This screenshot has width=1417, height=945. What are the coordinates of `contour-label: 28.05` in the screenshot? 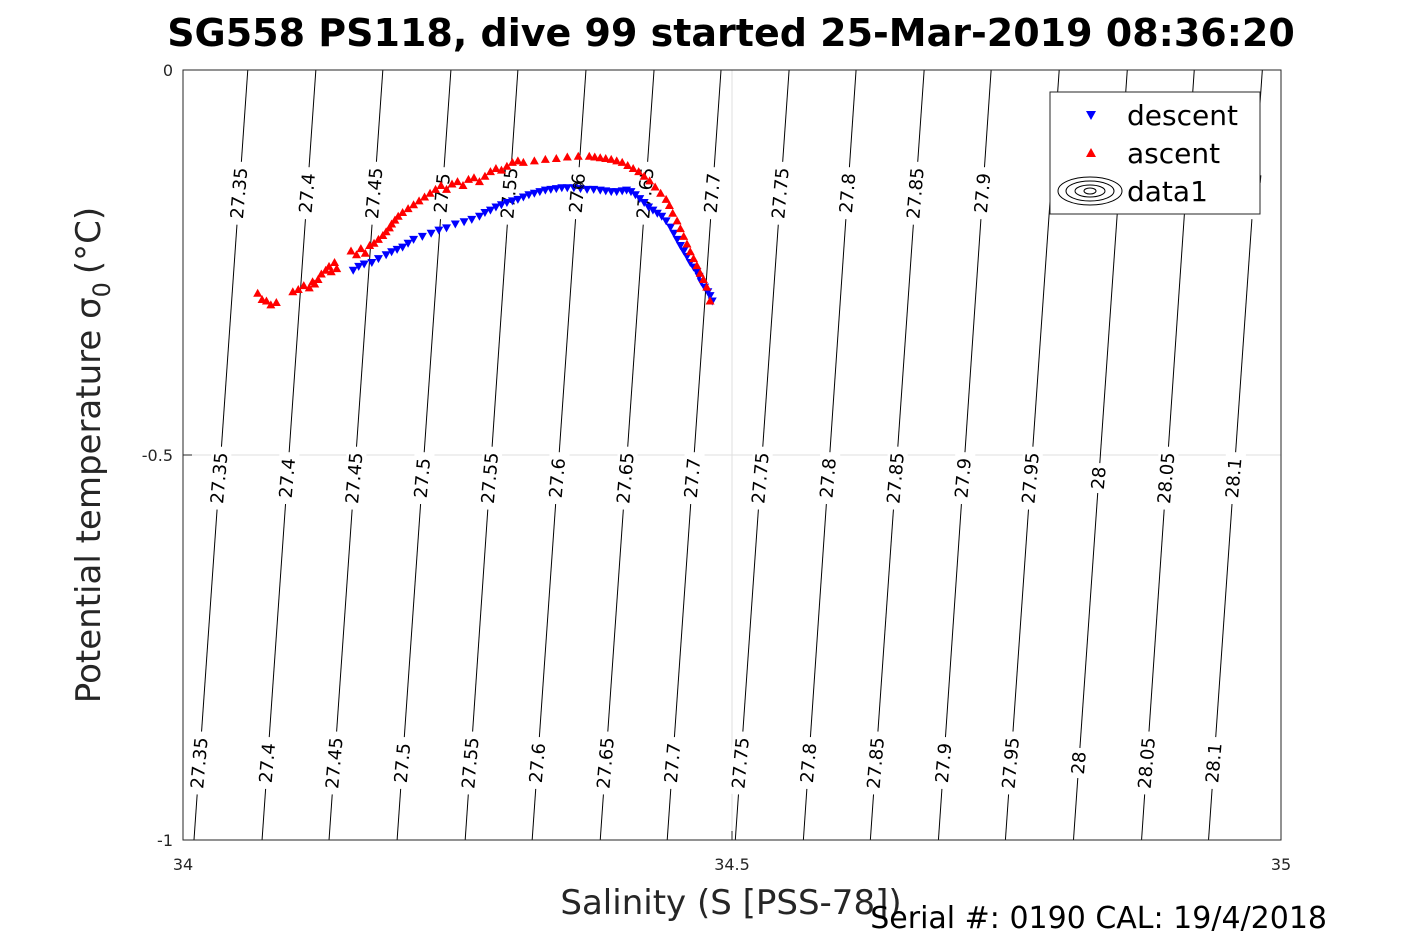 It's located at (1147, 763).